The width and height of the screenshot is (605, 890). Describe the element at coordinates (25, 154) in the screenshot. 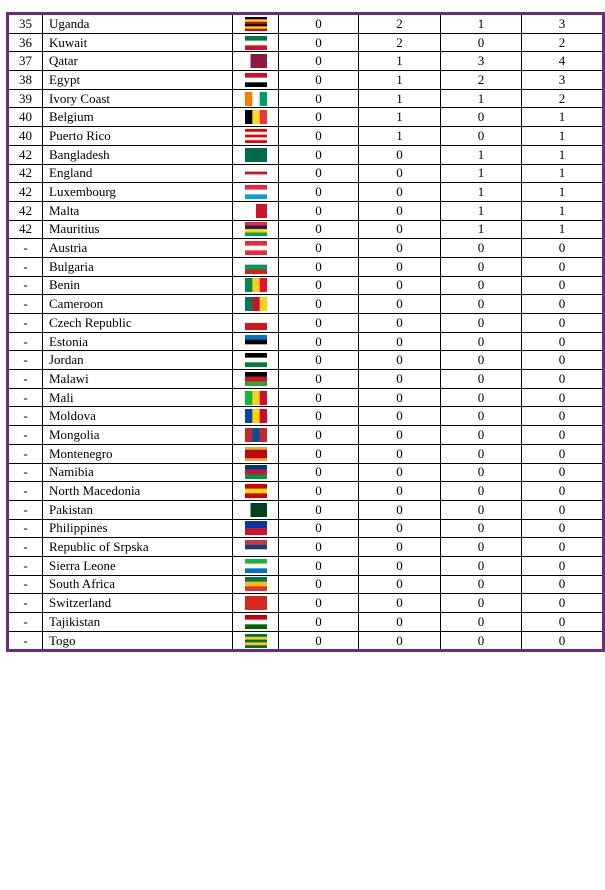

I see `rank: 42` at that location.